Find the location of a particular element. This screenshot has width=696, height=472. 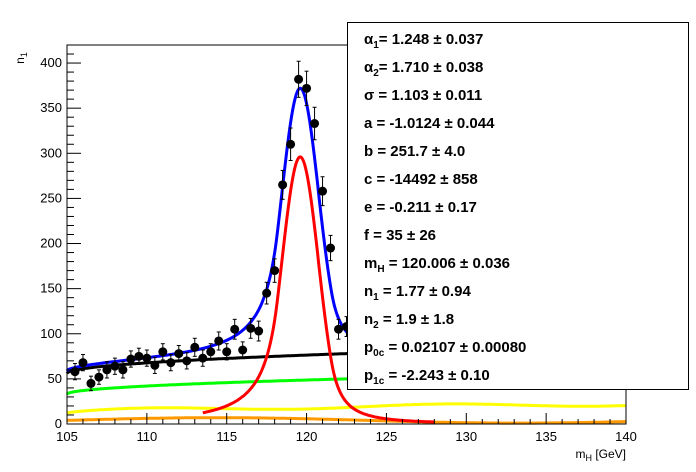

x-tick-label: 110 is located at coordinates (146, 436).